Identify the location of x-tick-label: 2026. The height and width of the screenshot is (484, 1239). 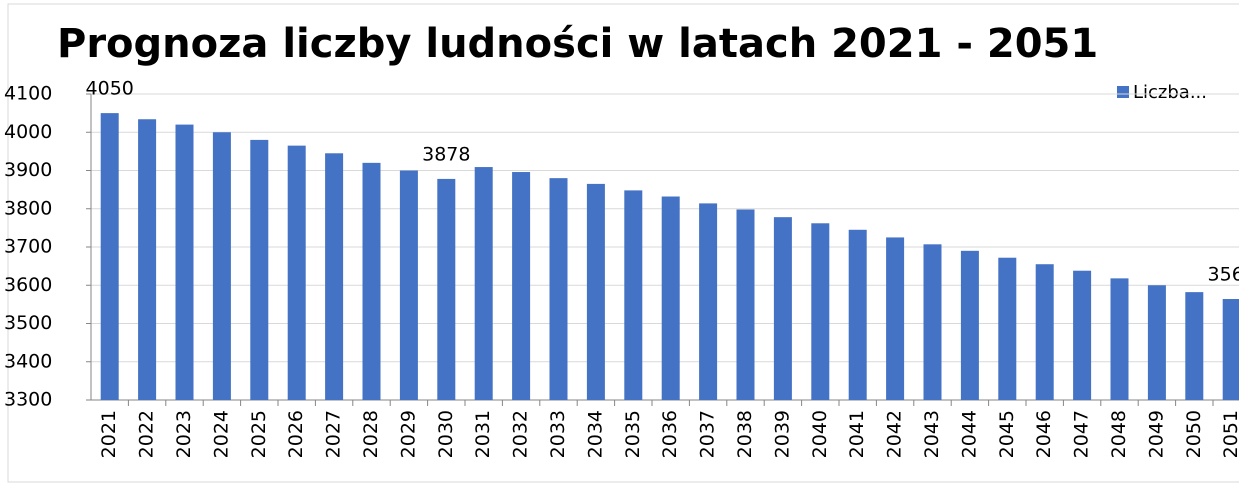
(296, 434).